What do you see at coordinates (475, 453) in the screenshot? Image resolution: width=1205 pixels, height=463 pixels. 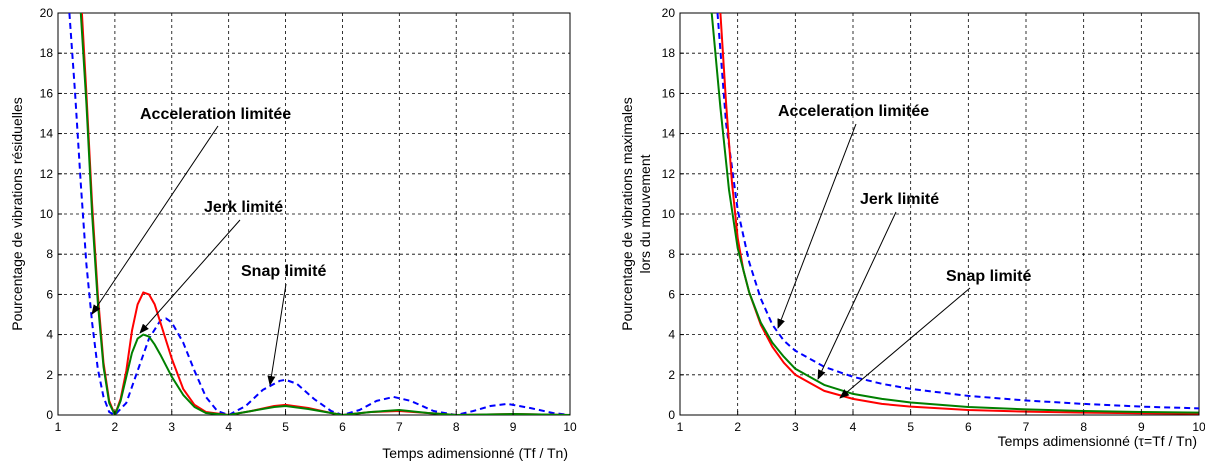 I see `x-axis-label: Temps adimensionné (Tf / Tn)` at bounding box center [475, 453].